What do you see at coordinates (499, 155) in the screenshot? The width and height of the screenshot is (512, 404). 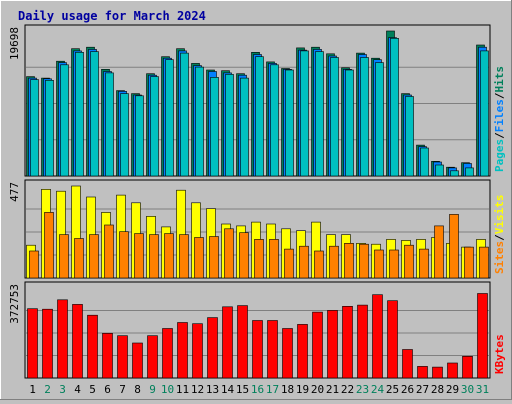 I see `legend-entry: Pages` at bounding box center [499, 155].